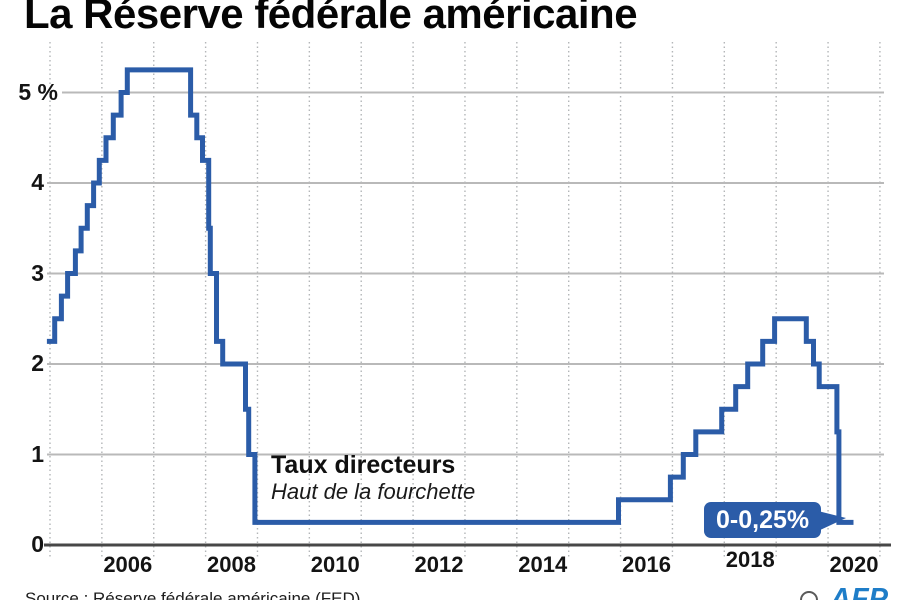  What do you see at coordinates (37, 544) in the screenshot?
I see `y-tick-label: 0` at bounding box center [37, 544].